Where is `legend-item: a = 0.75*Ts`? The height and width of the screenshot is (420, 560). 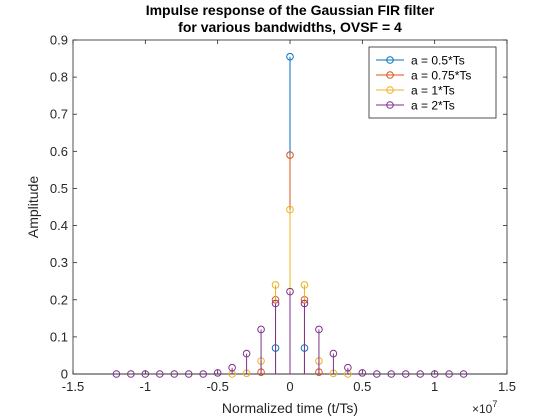 legend-item: a = 0.75*Ts is located at coordinates (423, 76).